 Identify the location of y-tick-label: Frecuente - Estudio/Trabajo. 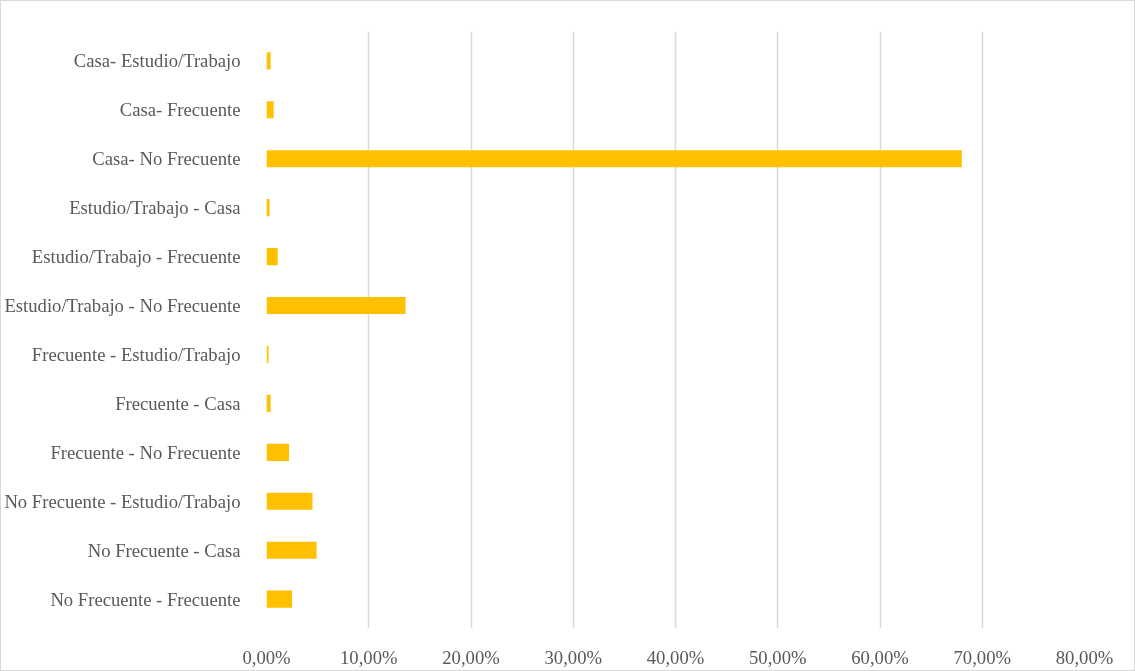
(136, 354).